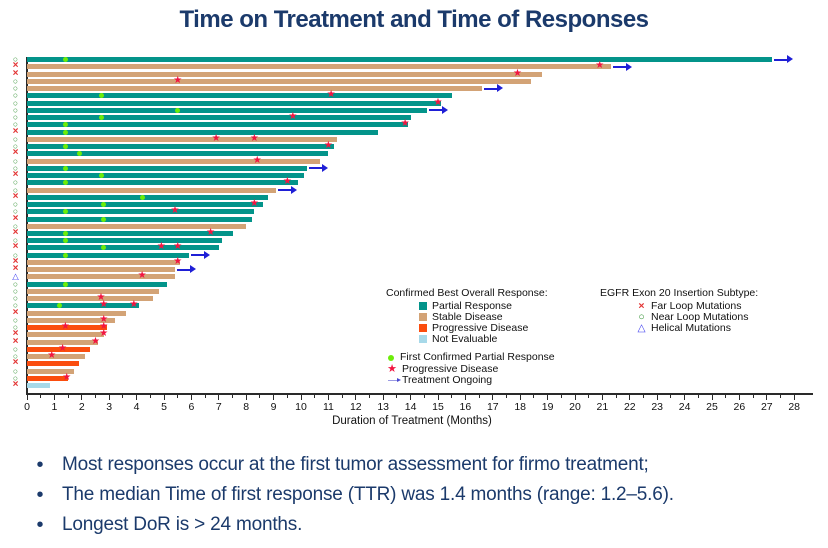  Describe the element at coordinates (739, 407) in the screenshot. I see `x-tick-label: 26` at that location.